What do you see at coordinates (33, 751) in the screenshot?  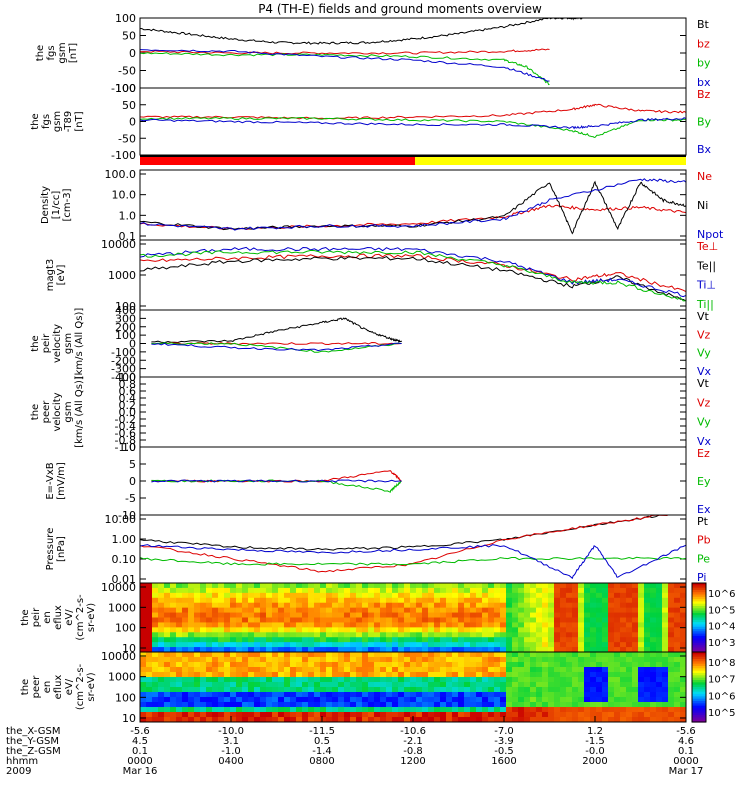 I see `x-row-label: the_Z-GSM` at bounding box center [33, 751].